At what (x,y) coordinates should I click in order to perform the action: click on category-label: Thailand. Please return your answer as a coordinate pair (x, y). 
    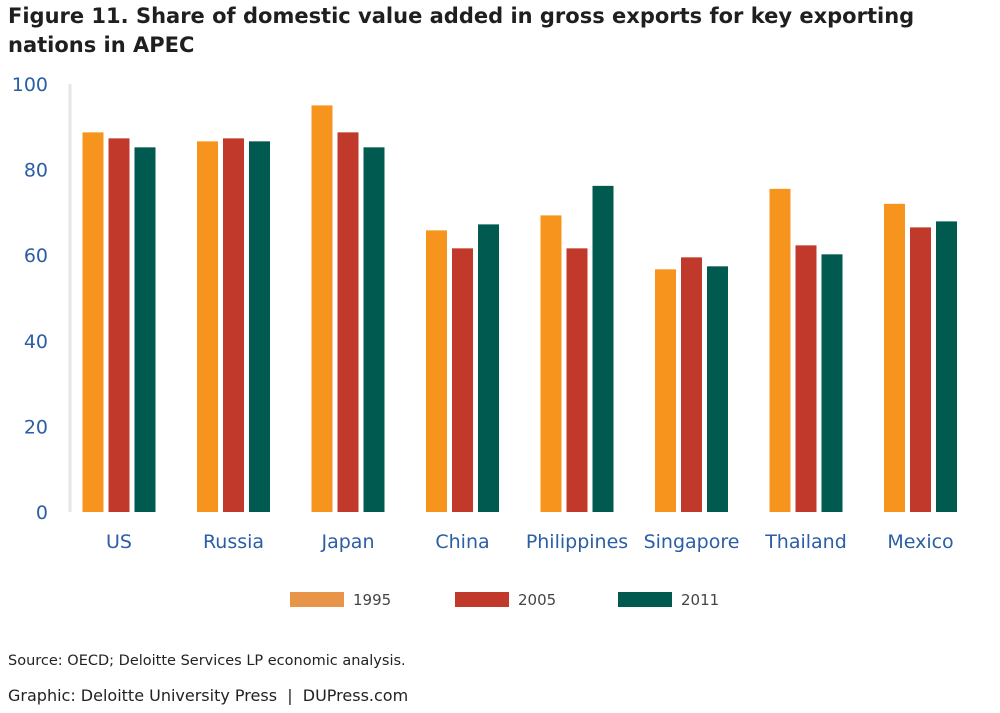
    Looking at the image, I should click on (805, 542).